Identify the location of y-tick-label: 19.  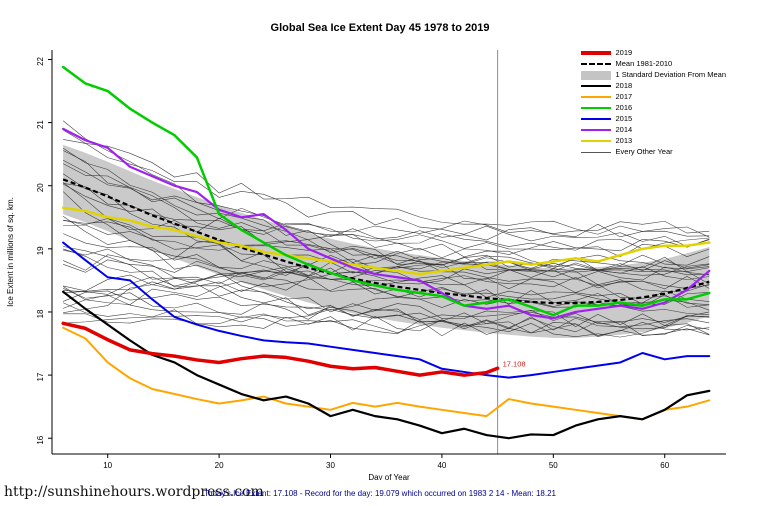
(40, 250).